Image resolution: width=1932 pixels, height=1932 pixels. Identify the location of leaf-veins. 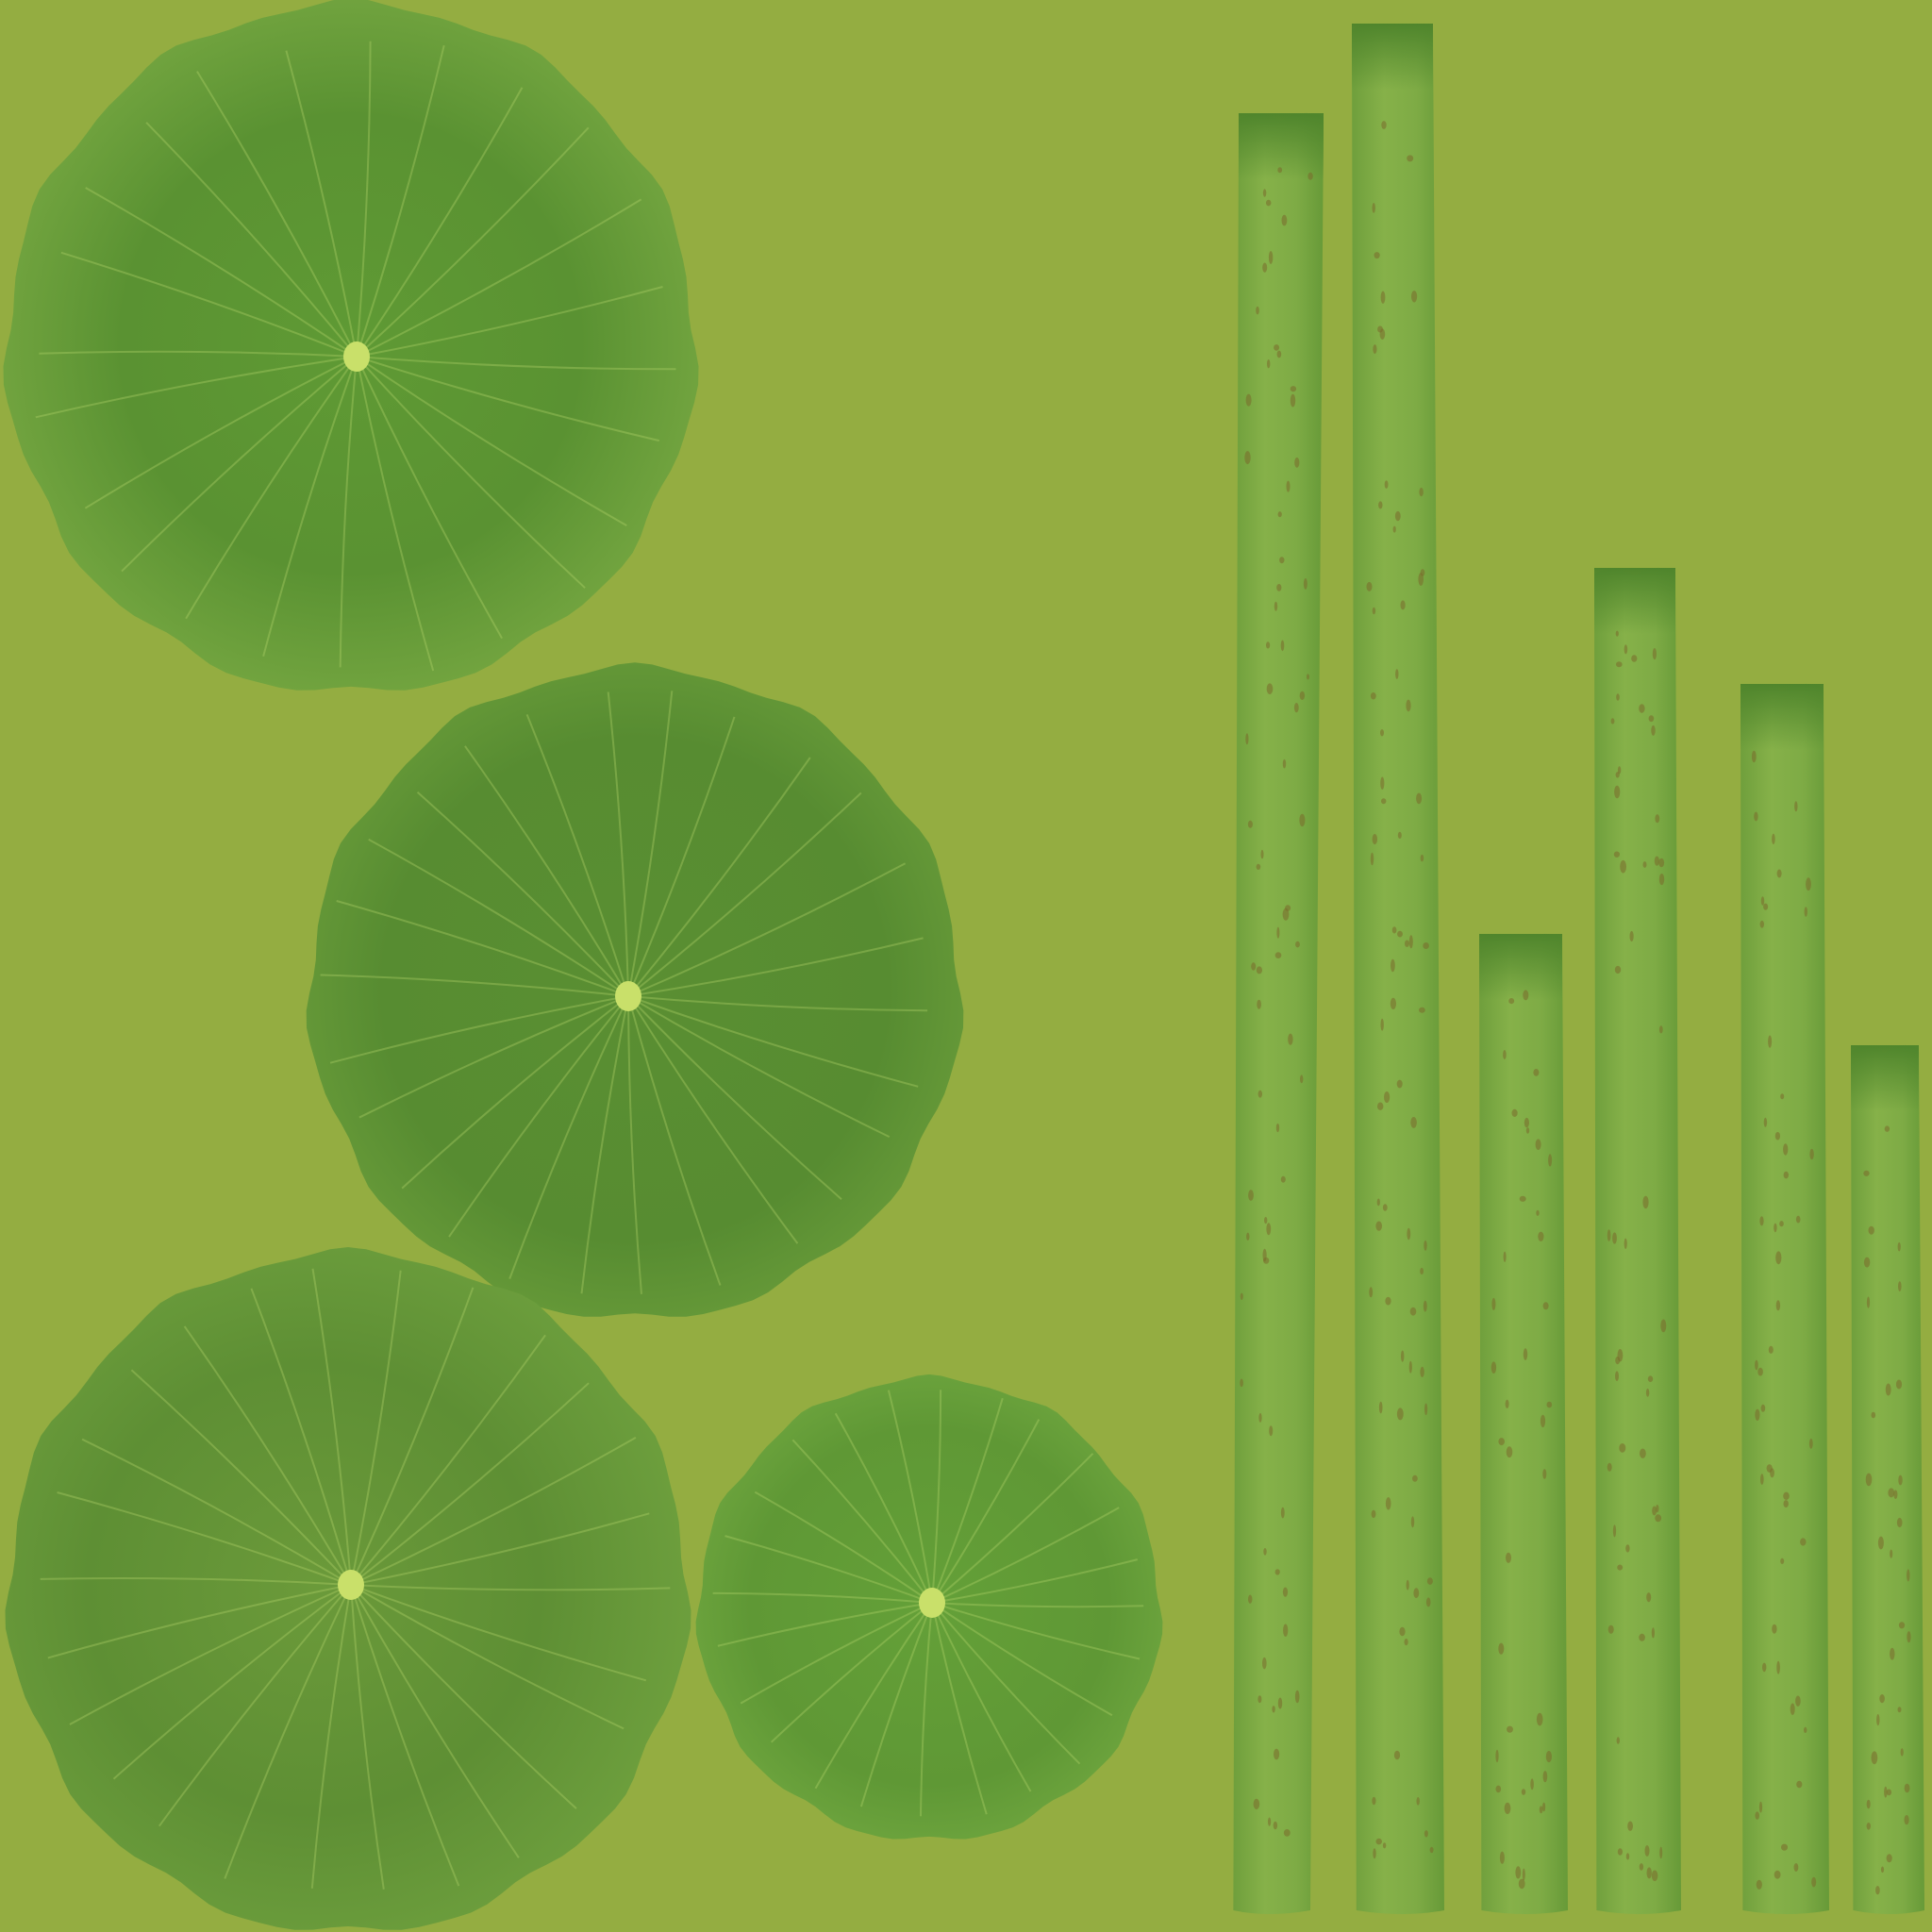
(355, 356).